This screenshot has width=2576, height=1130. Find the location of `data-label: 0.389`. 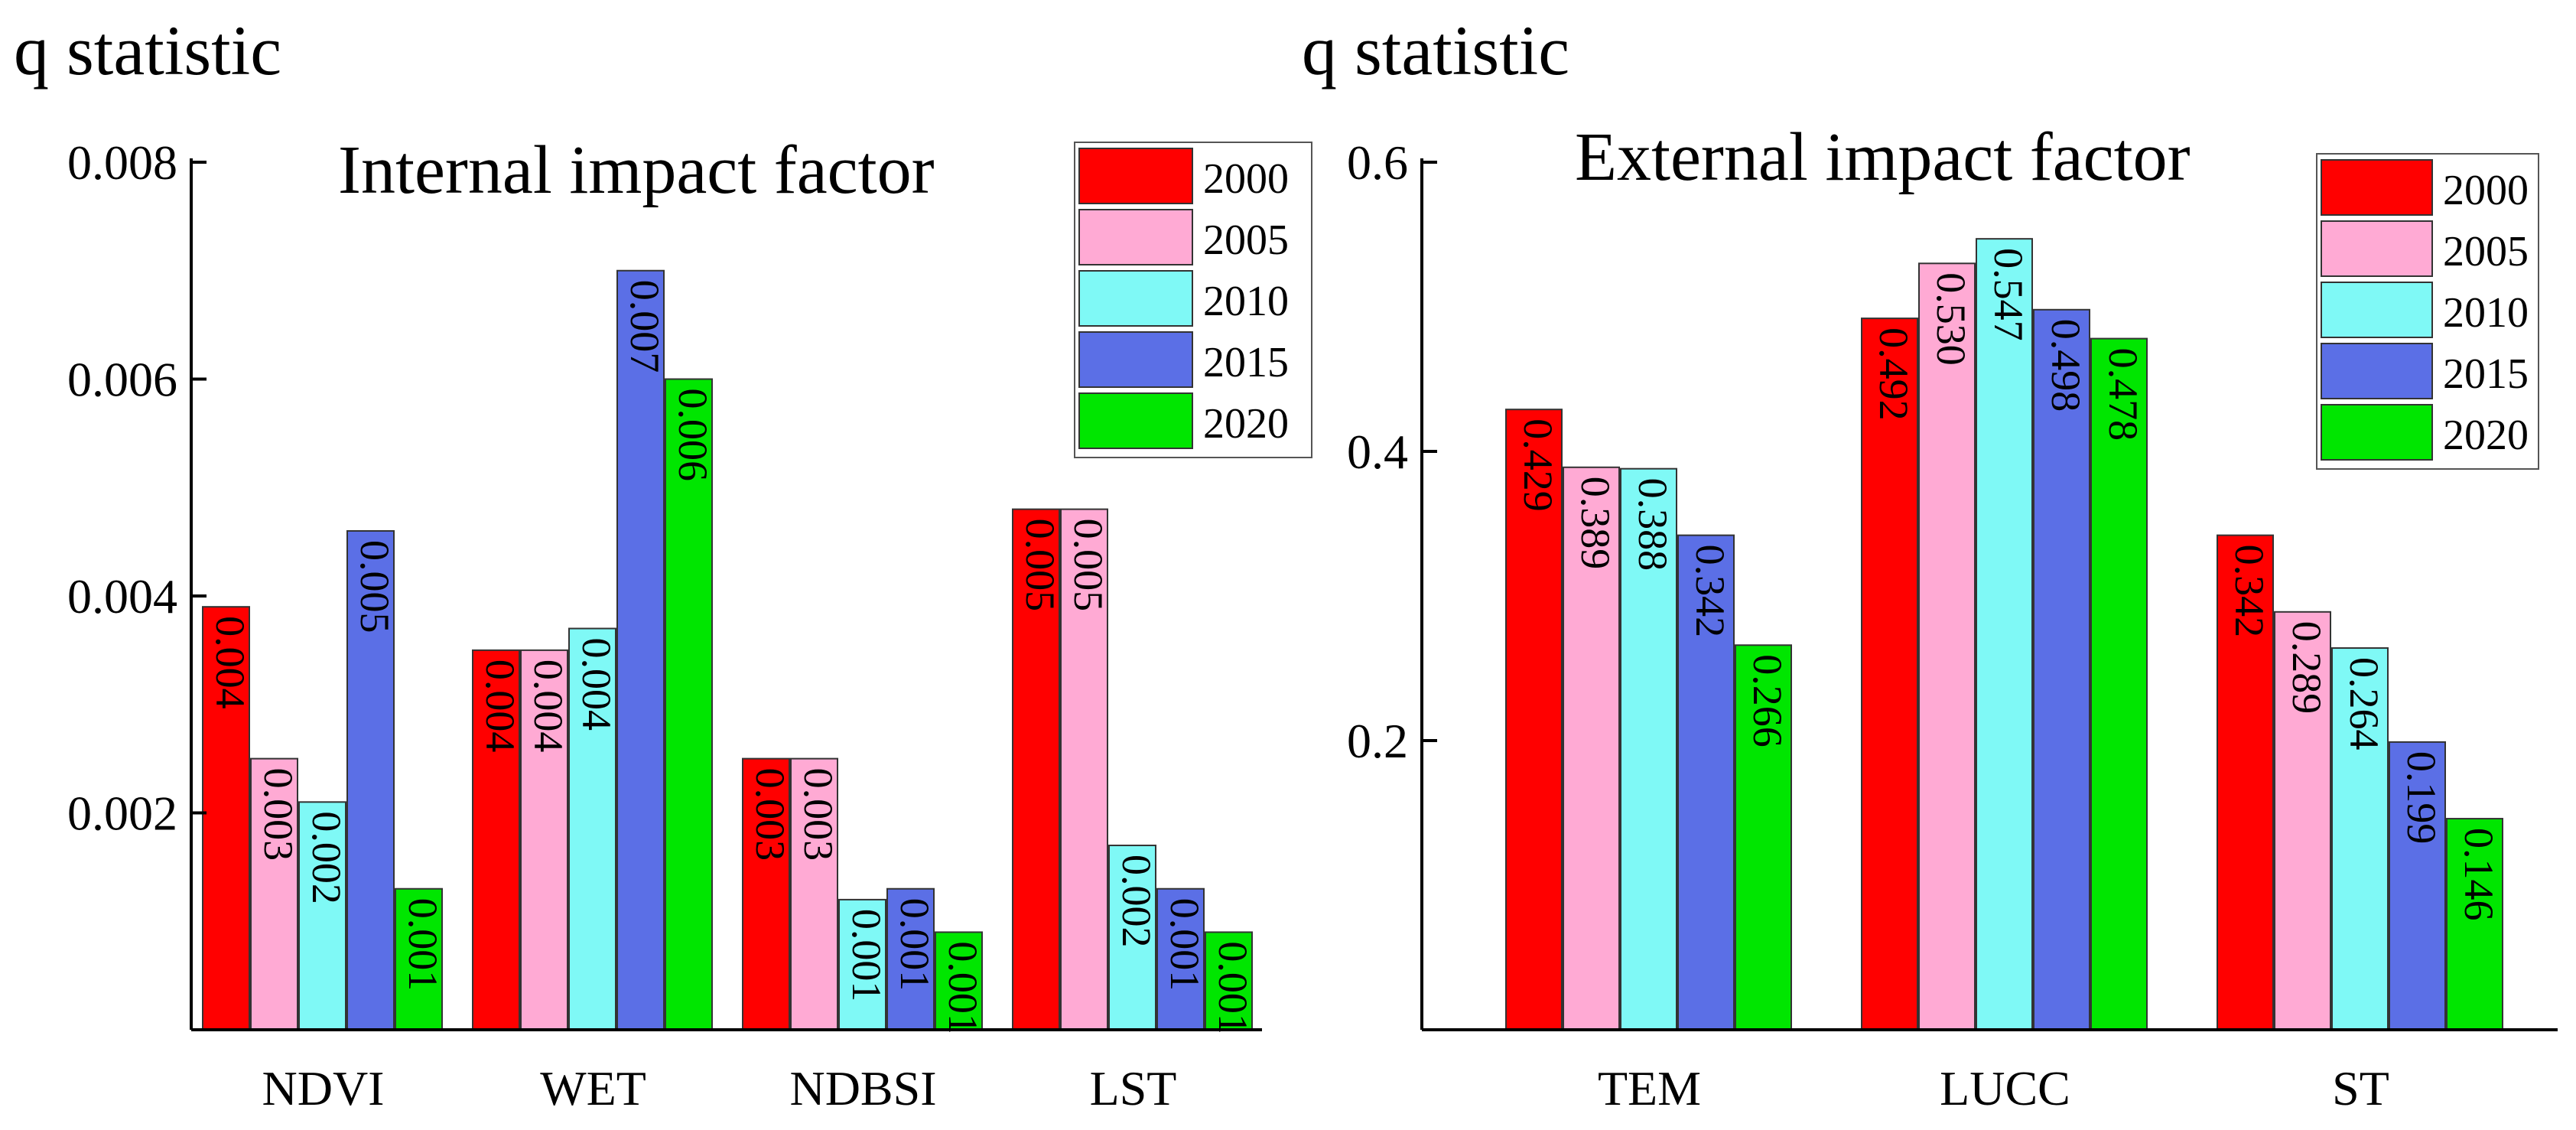

data-label: 0.389 is located at coordinates (1595, 523).